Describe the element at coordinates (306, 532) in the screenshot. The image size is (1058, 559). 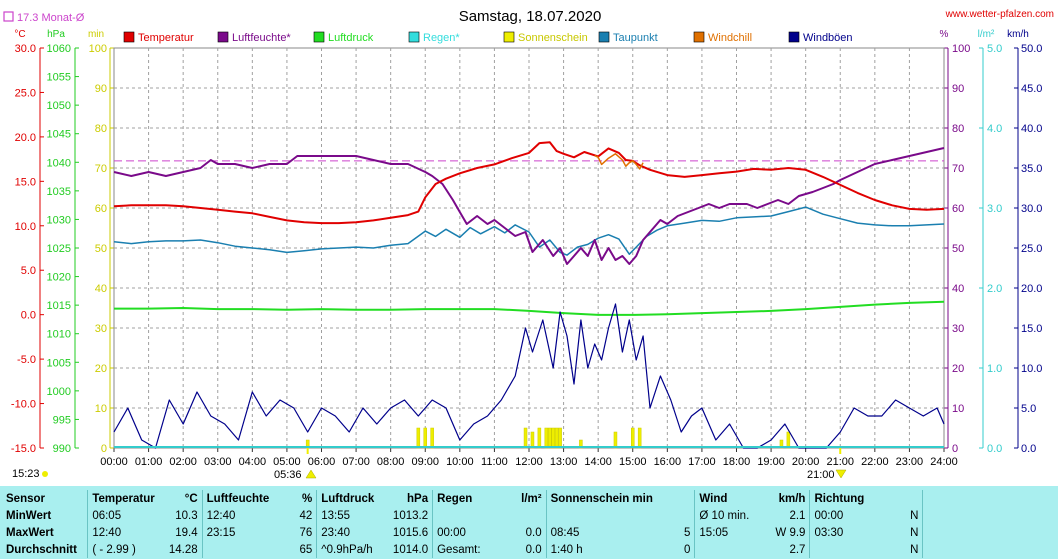
I see `stats-max-hum-val: 76` at that location.